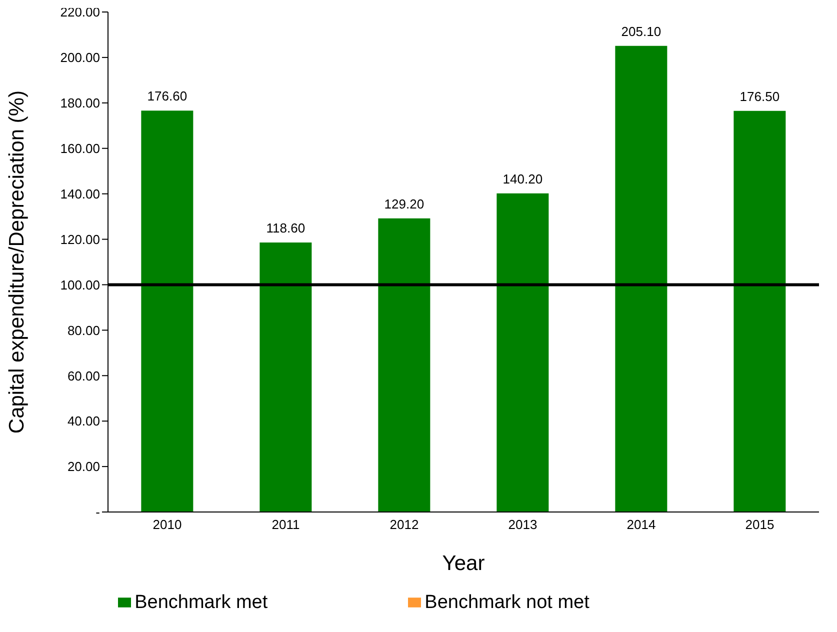 This screenshot has height=632, width=837. What do you see at coordinates (286, 228) in the screenshot?
I see `data-label: 118.60` at bounding box center [286, 228].